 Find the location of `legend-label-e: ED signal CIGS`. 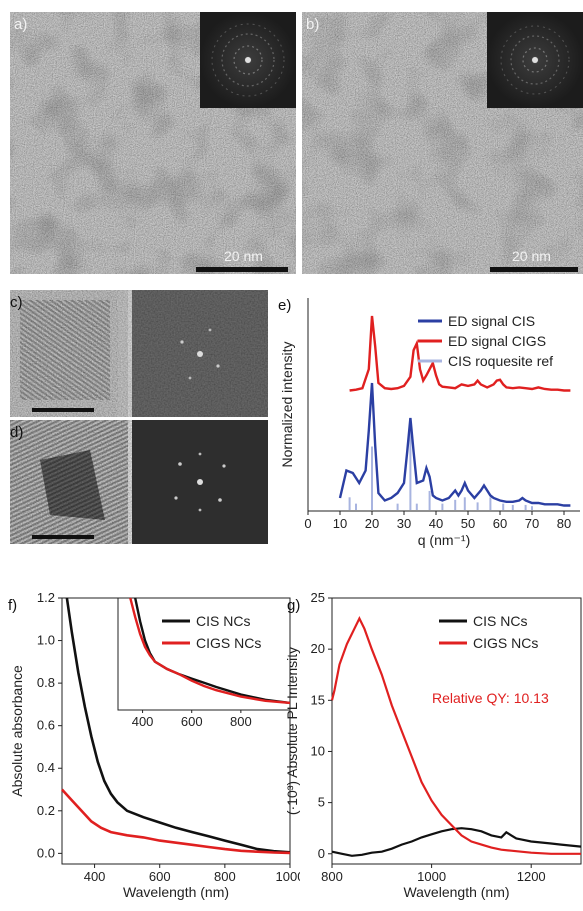

legend-label-e: ED signal CIGS is located at coordinates (497, 341).